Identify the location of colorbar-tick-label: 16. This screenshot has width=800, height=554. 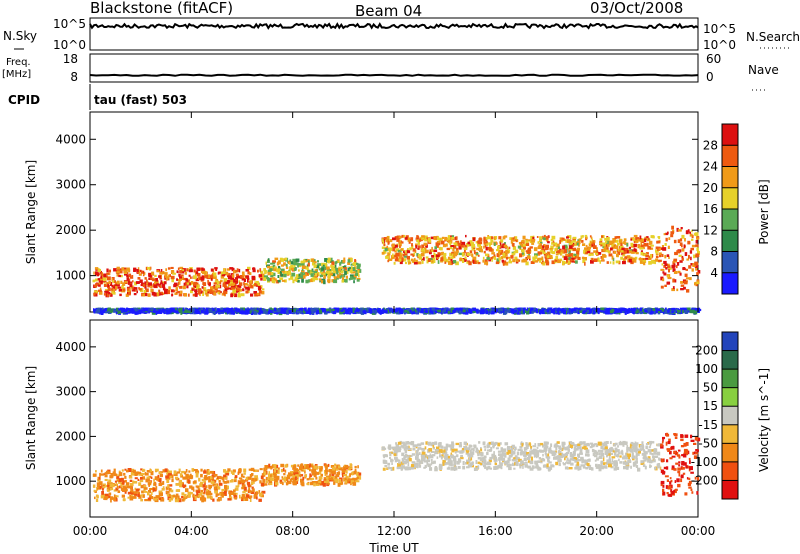
(710, 209).